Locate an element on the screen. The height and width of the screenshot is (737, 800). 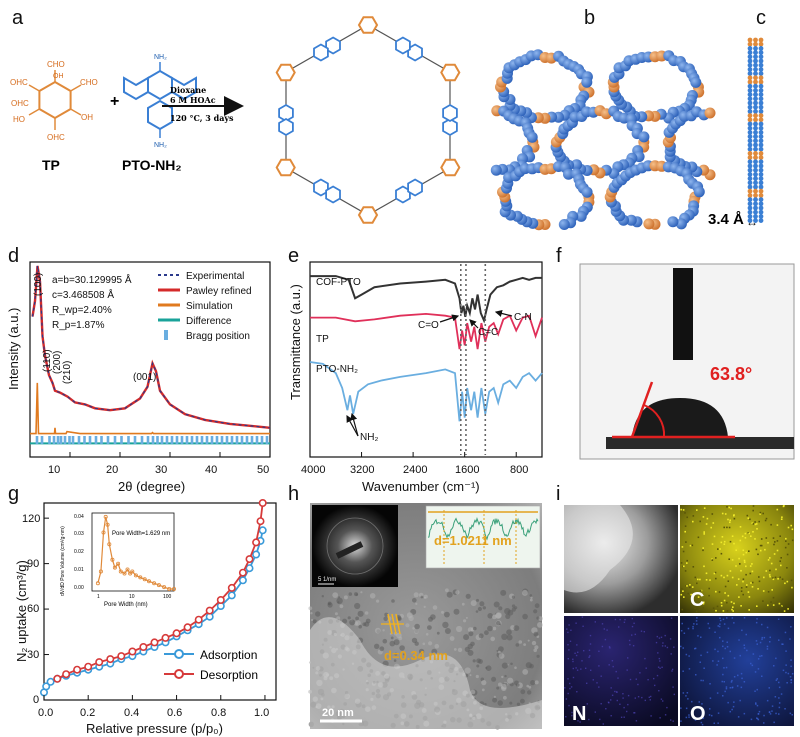
fft-scale: 5 1/nm is located at coordinates (327, 580).